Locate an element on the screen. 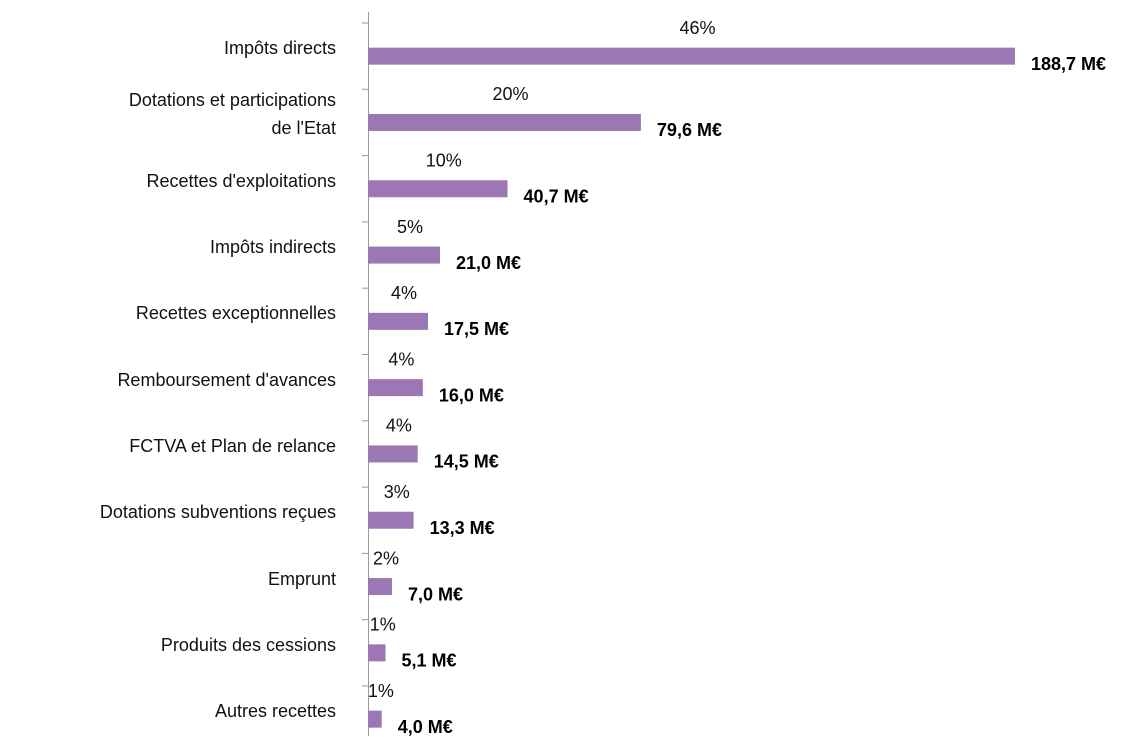 The width and height of the screenshot is (1138, 737). category-label: Dotations subventions reçues is located at coordinates (217, 512).